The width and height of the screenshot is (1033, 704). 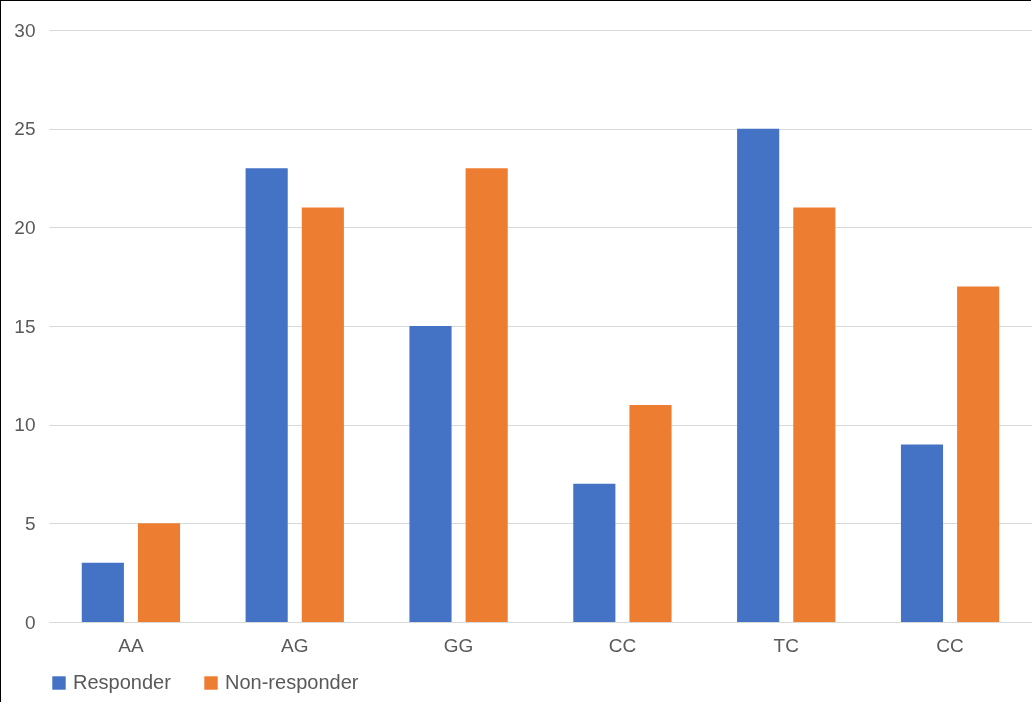 I want to click on x-tick-label: TC, so click(x=786, y=645).